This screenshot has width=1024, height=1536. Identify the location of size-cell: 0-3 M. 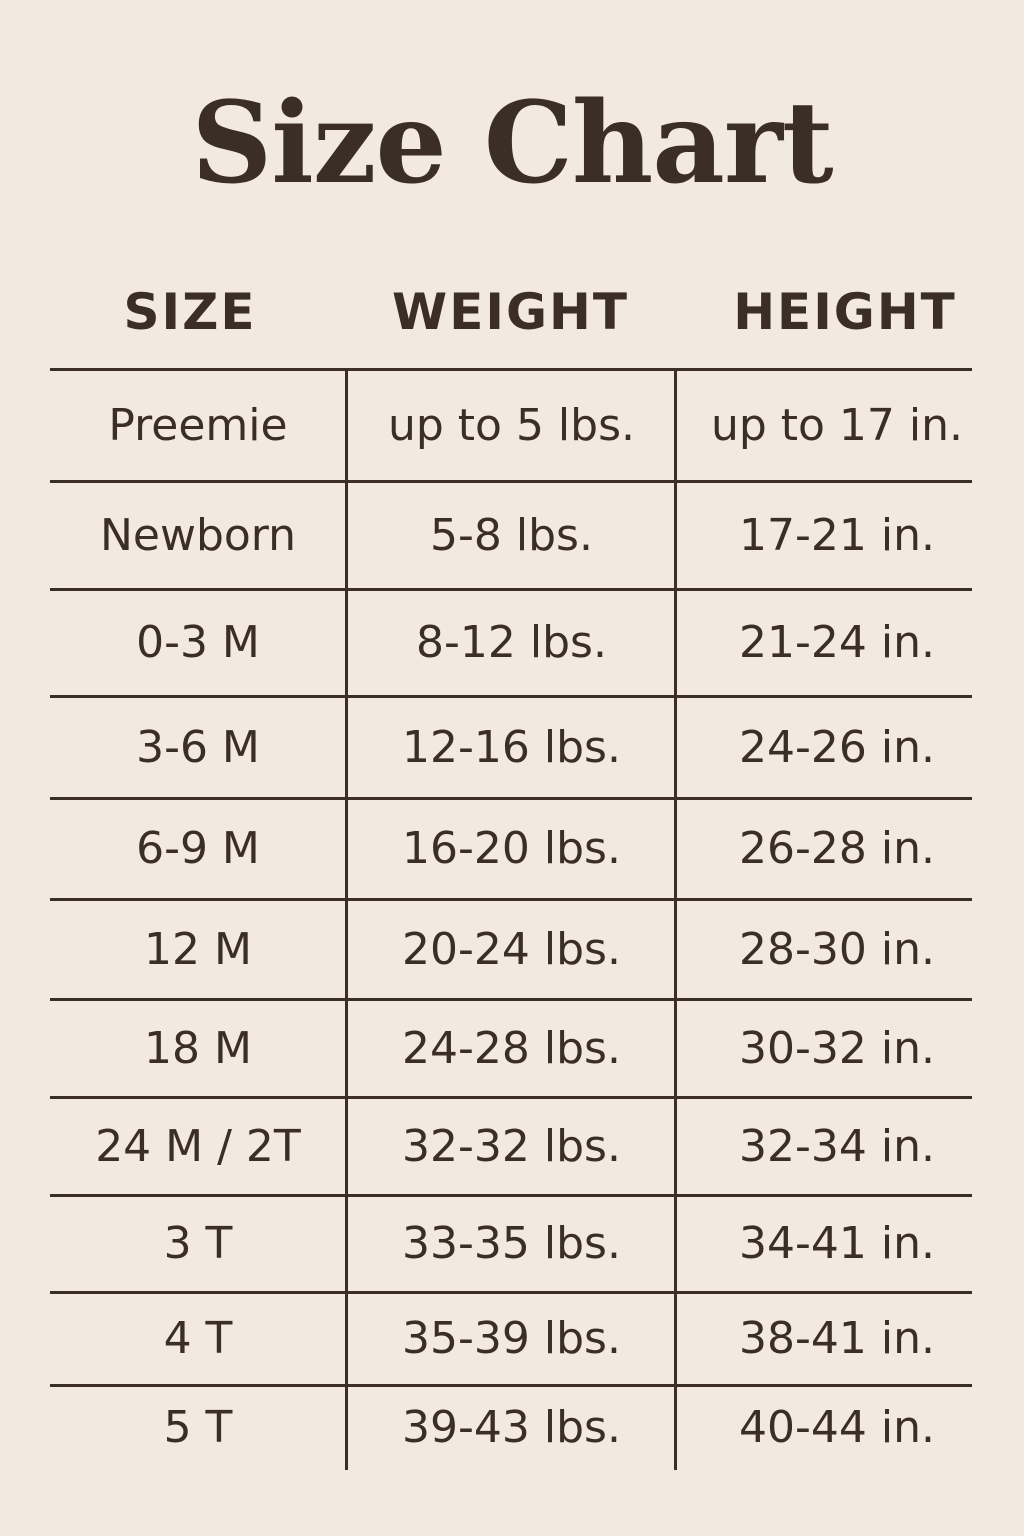
(198, 642).